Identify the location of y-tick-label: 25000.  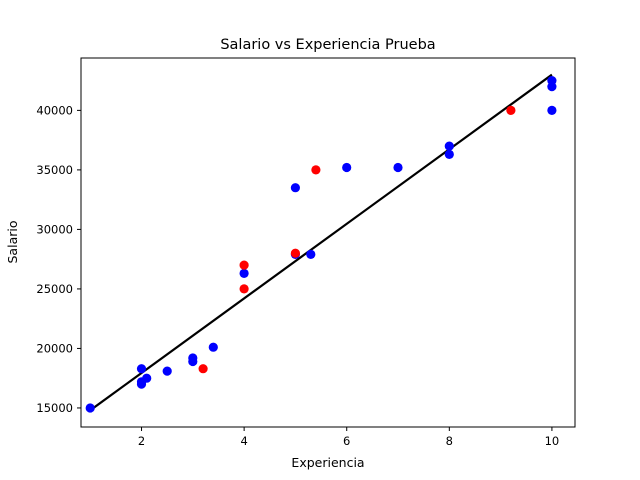
(54, 289).